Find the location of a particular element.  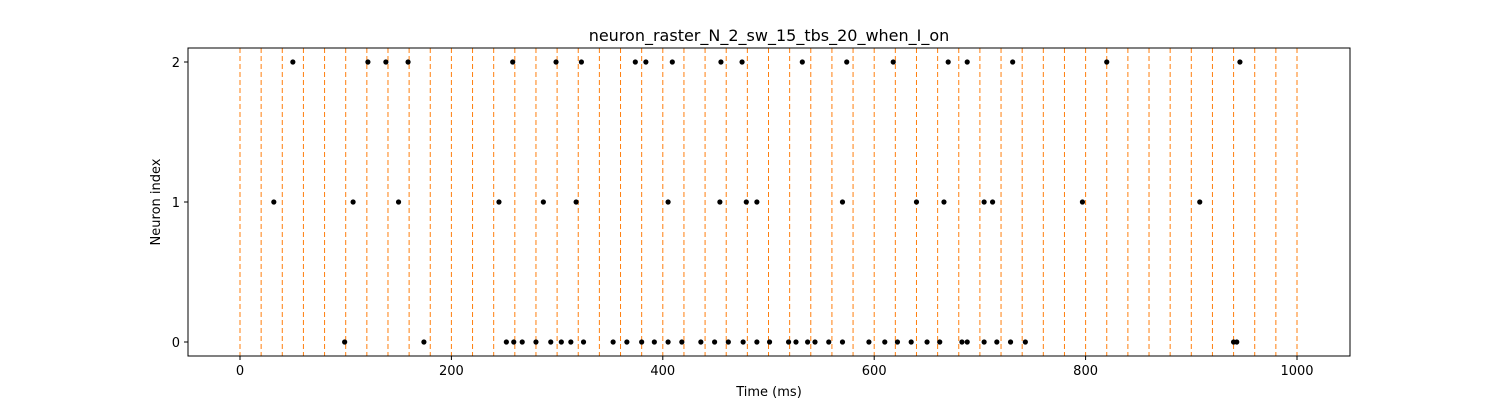

x-tick-label-0: 0 is located at coordinates (240, 371).